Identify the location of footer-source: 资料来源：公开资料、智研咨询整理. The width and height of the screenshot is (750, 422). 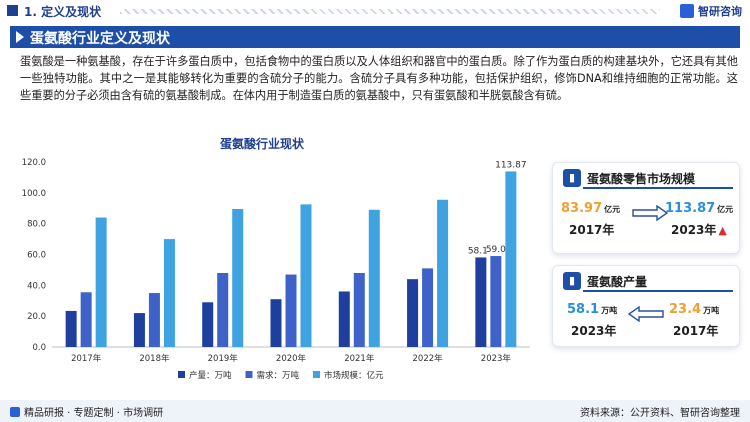
(660, 413).